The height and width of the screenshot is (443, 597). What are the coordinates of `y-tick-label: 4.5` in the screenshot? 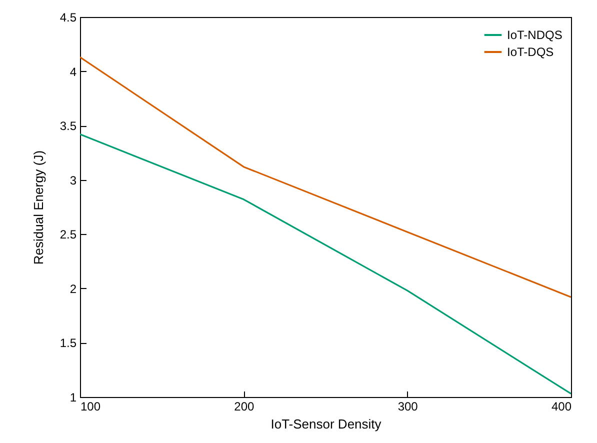 It's located at (68, 17).